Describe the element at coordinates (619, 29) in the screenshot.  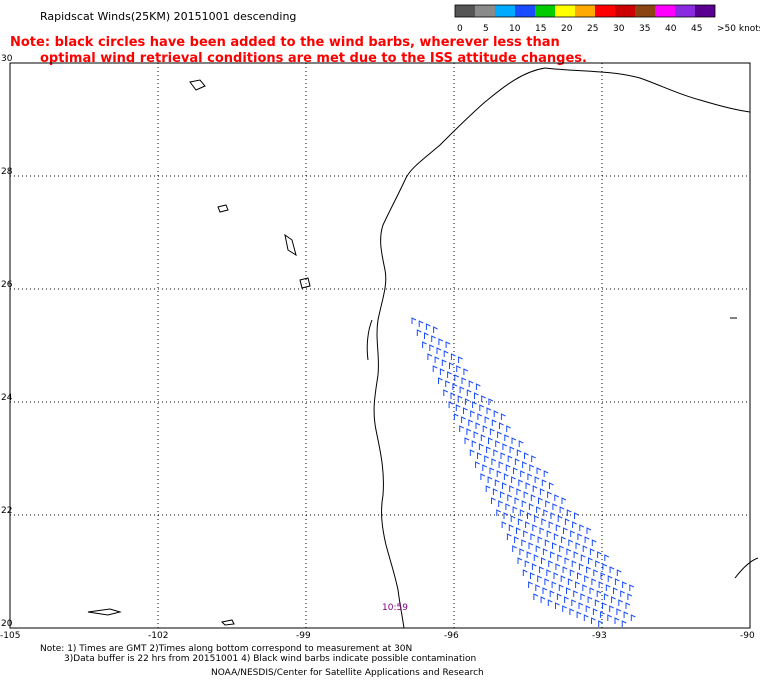
I see `legend-label: 30` at that location.